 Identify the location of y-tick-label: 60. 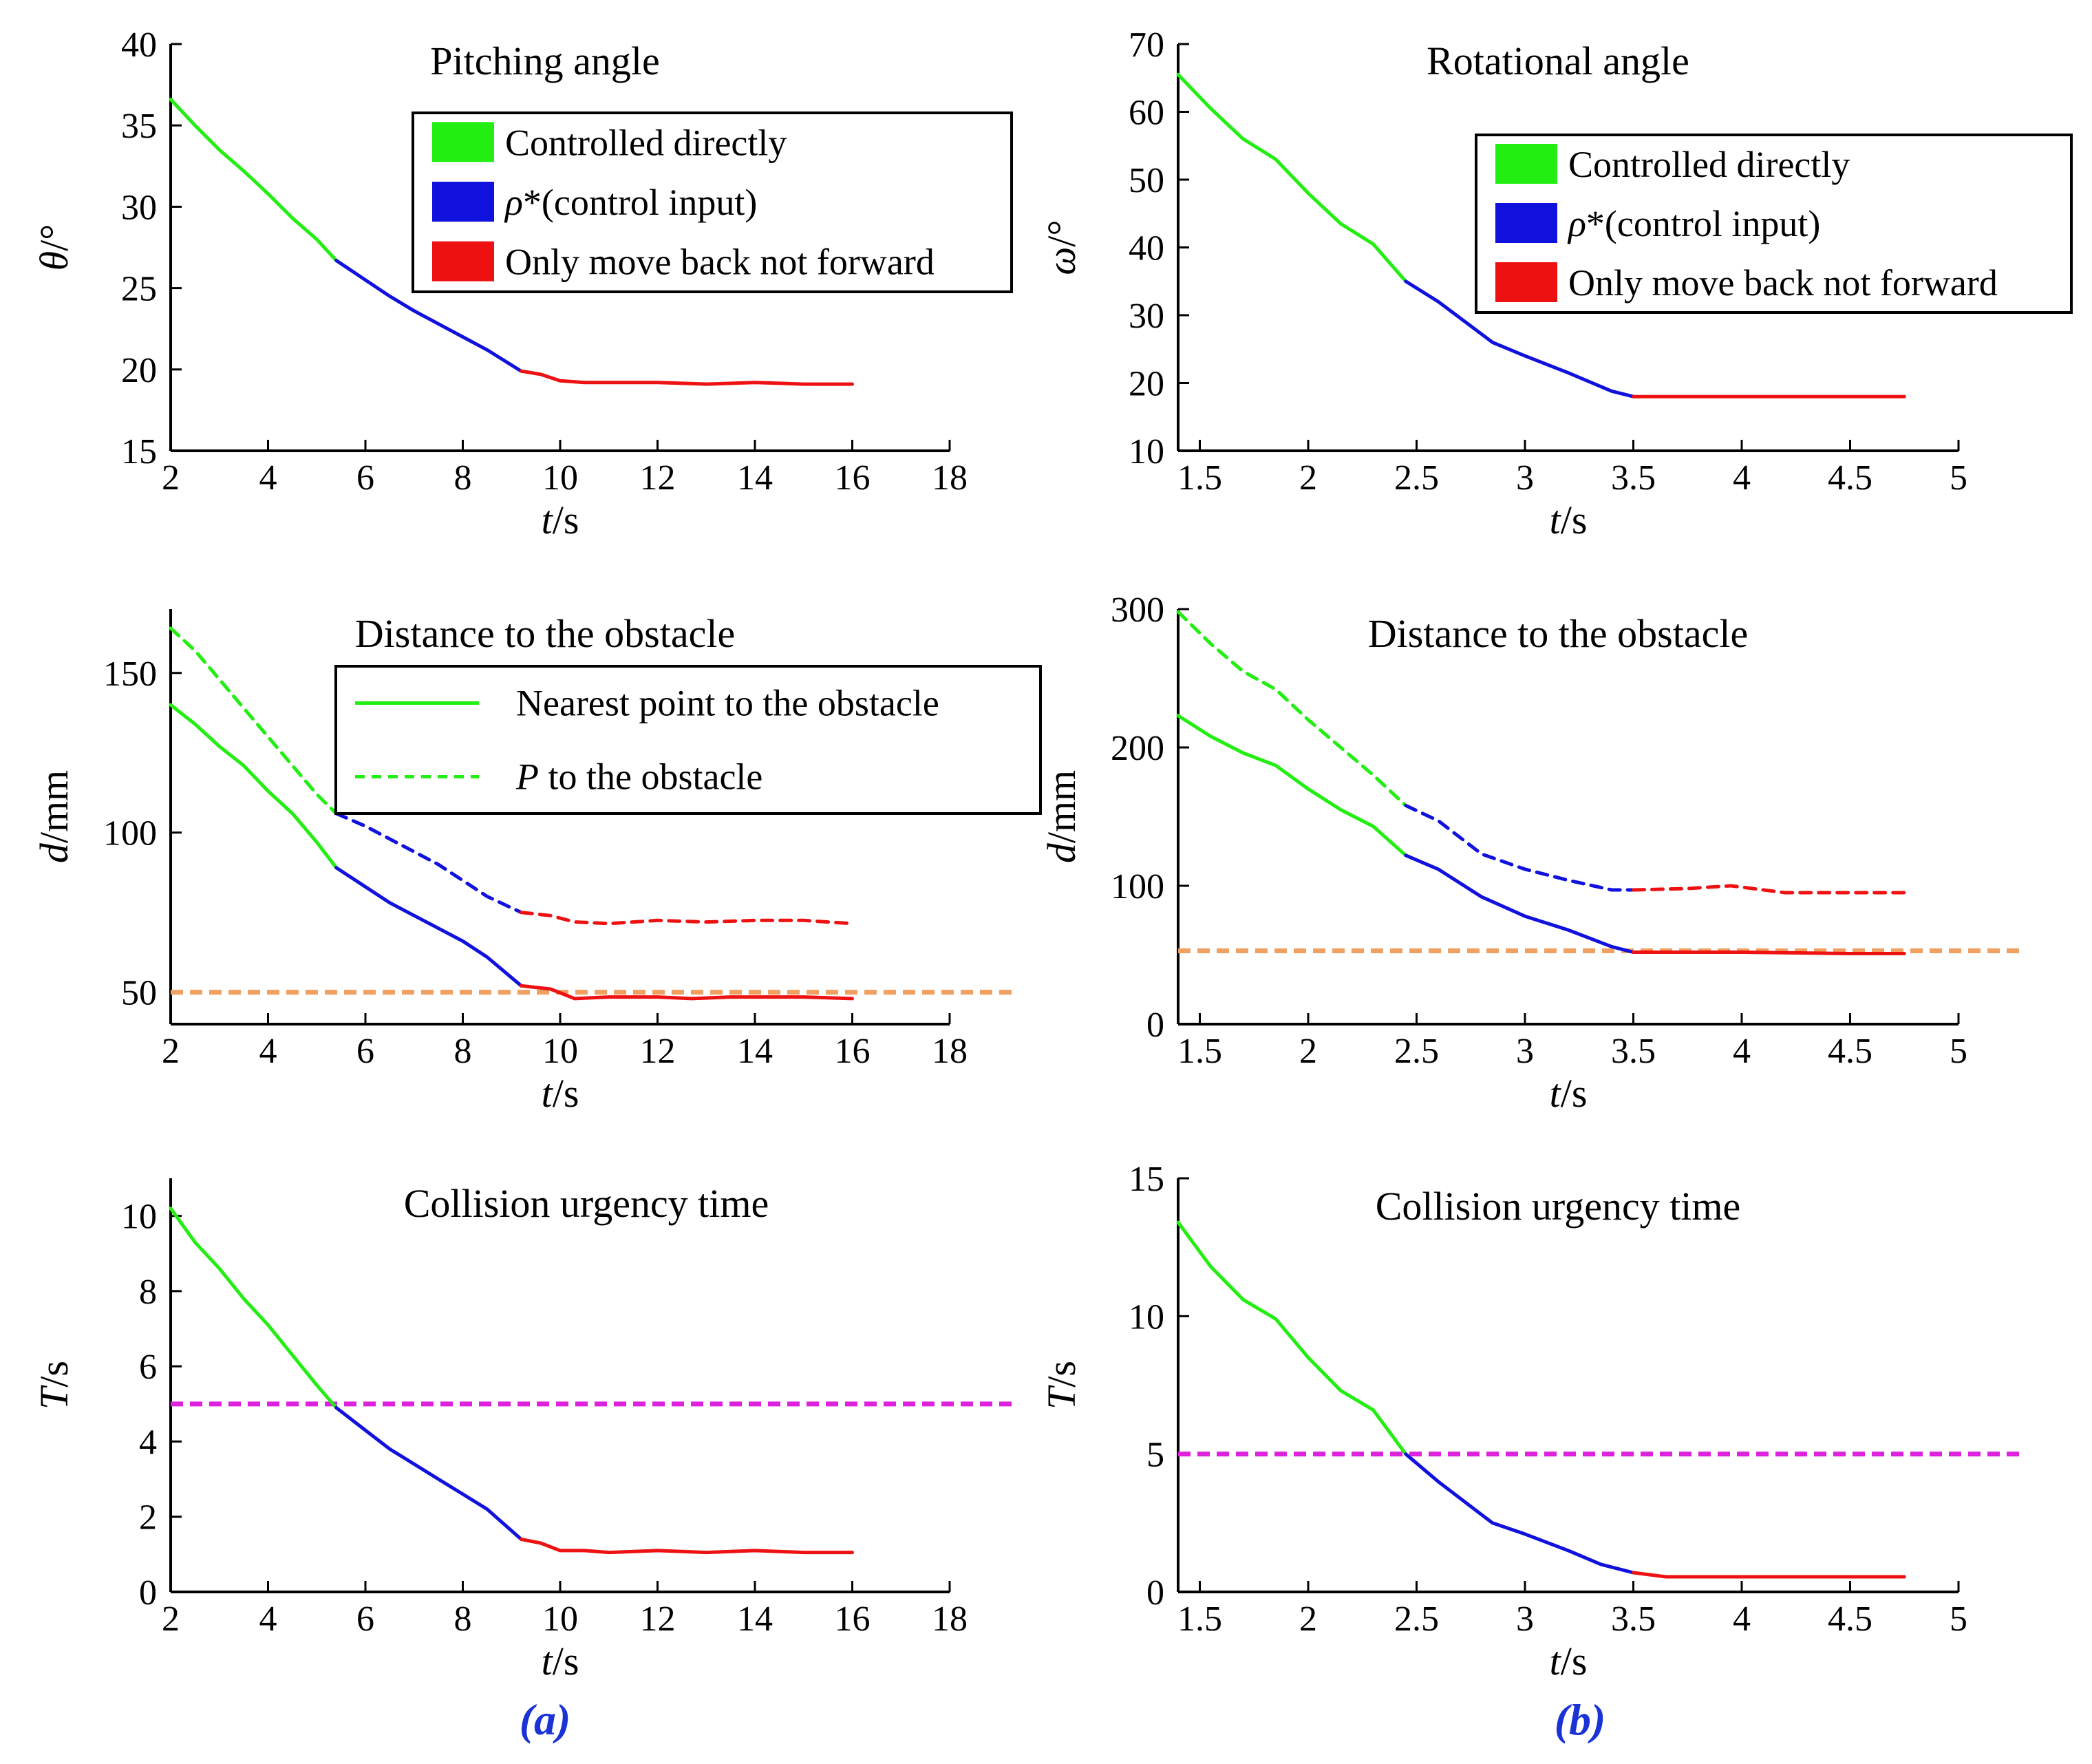
(1146, 113).